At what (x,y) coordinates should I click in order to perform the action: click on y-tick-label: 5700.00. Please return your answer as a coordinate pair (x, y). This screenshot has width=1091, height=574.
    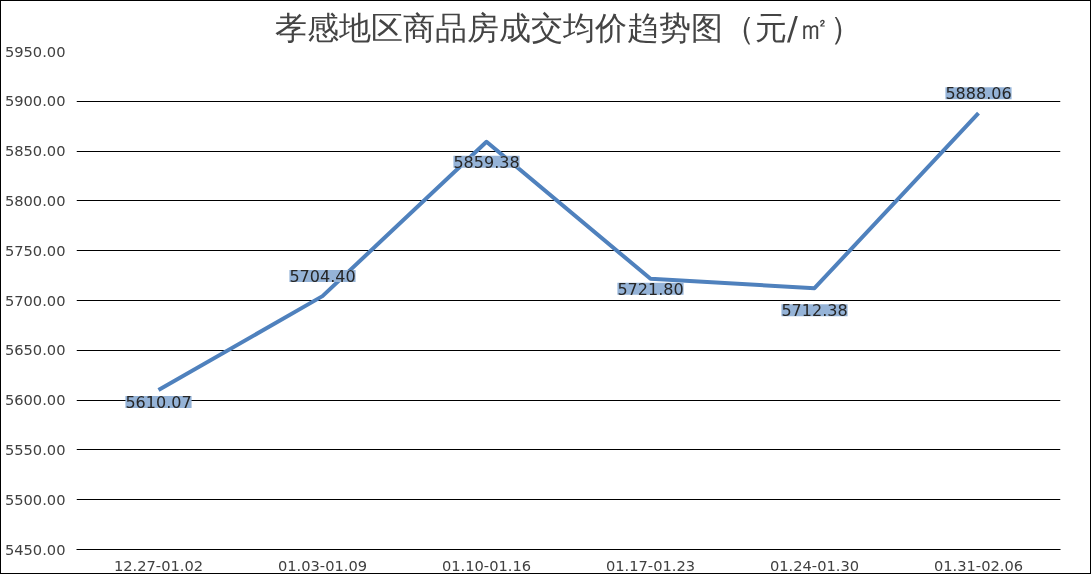
    Looking at the image, I should click on (35, 300).